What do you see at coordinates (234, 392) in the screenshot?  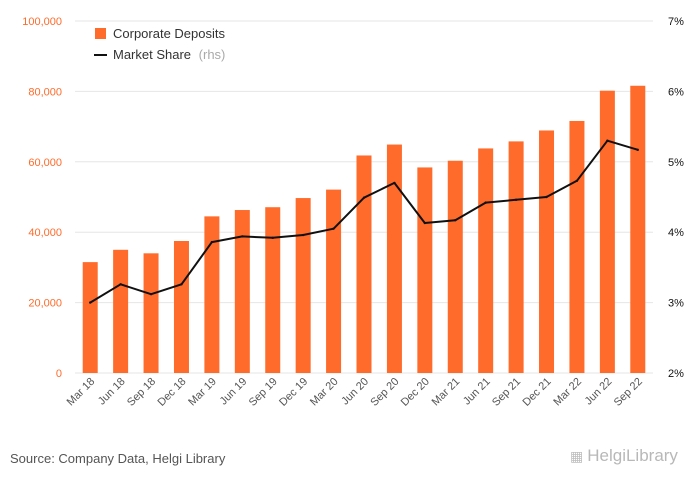 I see `x-tick-label: Jun 19` at bounding box center [234, 392].